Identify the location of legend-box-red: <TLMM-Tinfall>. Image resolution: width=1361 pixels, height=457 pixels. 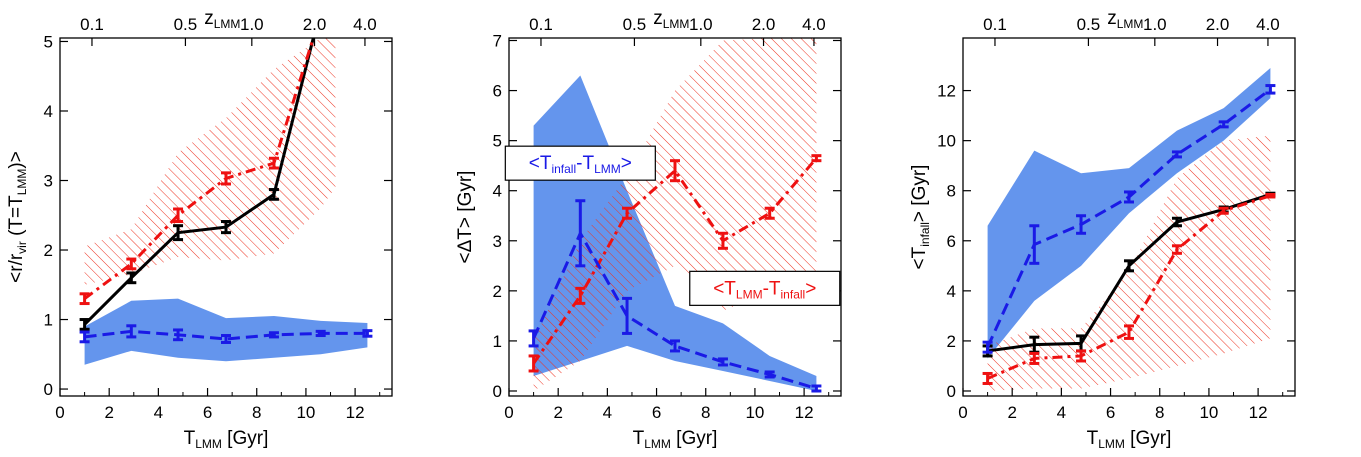
(765, 288).